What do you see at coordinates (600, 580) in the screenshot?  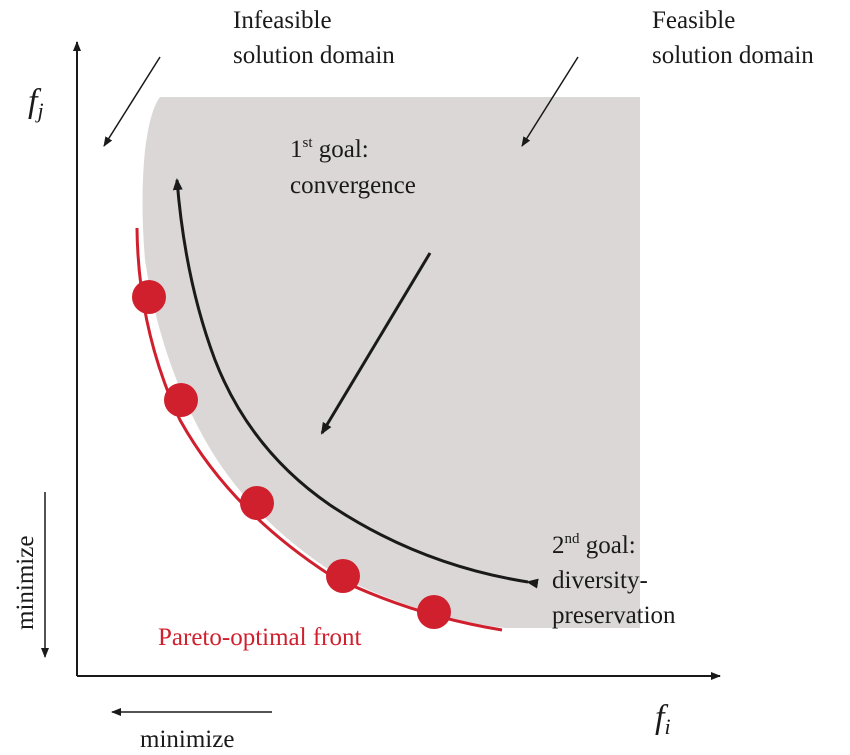 I see `goal2-label-line2: diversity-` at bounding box center [600, 580].